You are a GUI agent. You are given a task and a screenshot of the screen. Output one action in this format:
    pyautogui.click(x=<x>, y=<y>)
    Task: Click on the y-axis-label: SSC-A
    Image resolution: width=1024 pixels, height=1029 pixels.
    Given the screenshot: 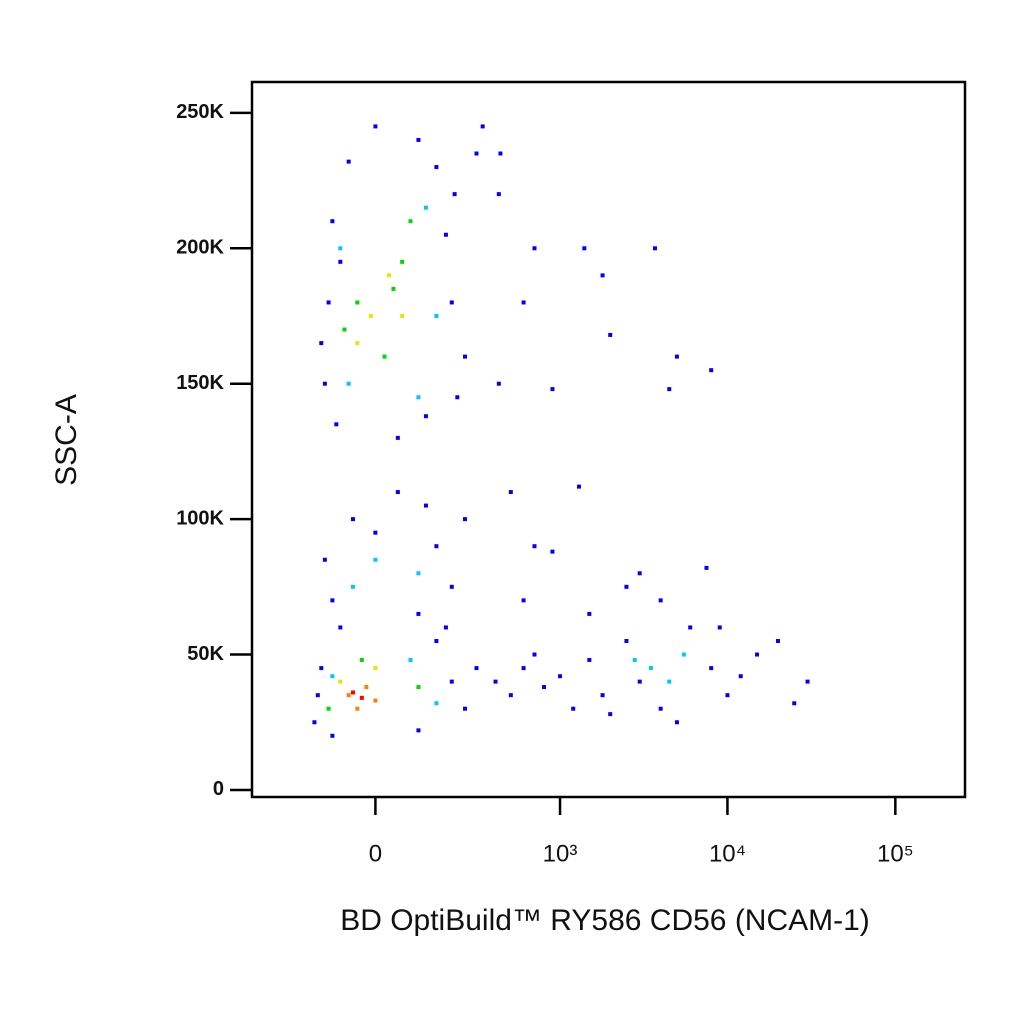 What is the action you would take?
    pyautogui.click(x=66, y=440)
    